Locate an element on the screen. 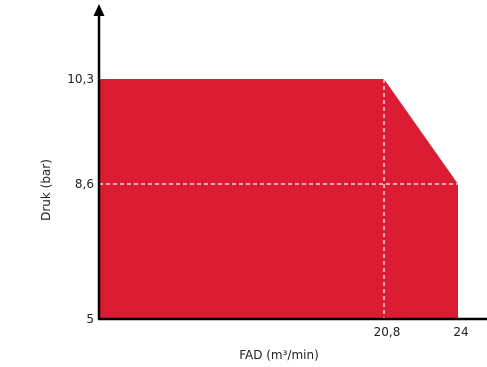  x-tick-label-24: 24 is located at coordinates (460, 332).